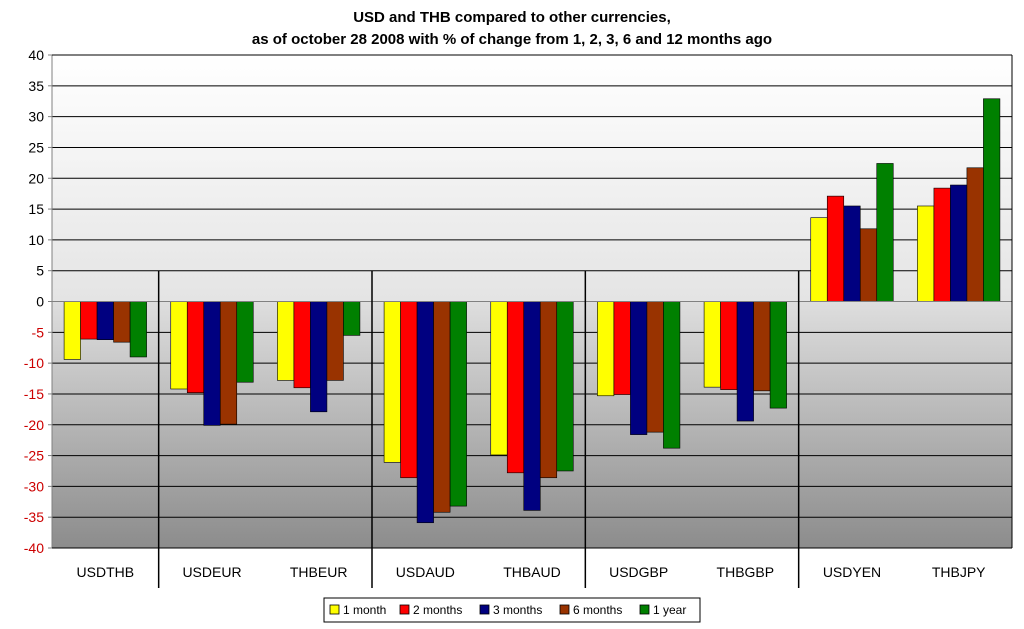 This screenshot has width=1024, height=629. What do you see at coordinates (975, 234) in the screenshot?
I see `bar-thbjpy-6-months` at bounding box center [975, 234].